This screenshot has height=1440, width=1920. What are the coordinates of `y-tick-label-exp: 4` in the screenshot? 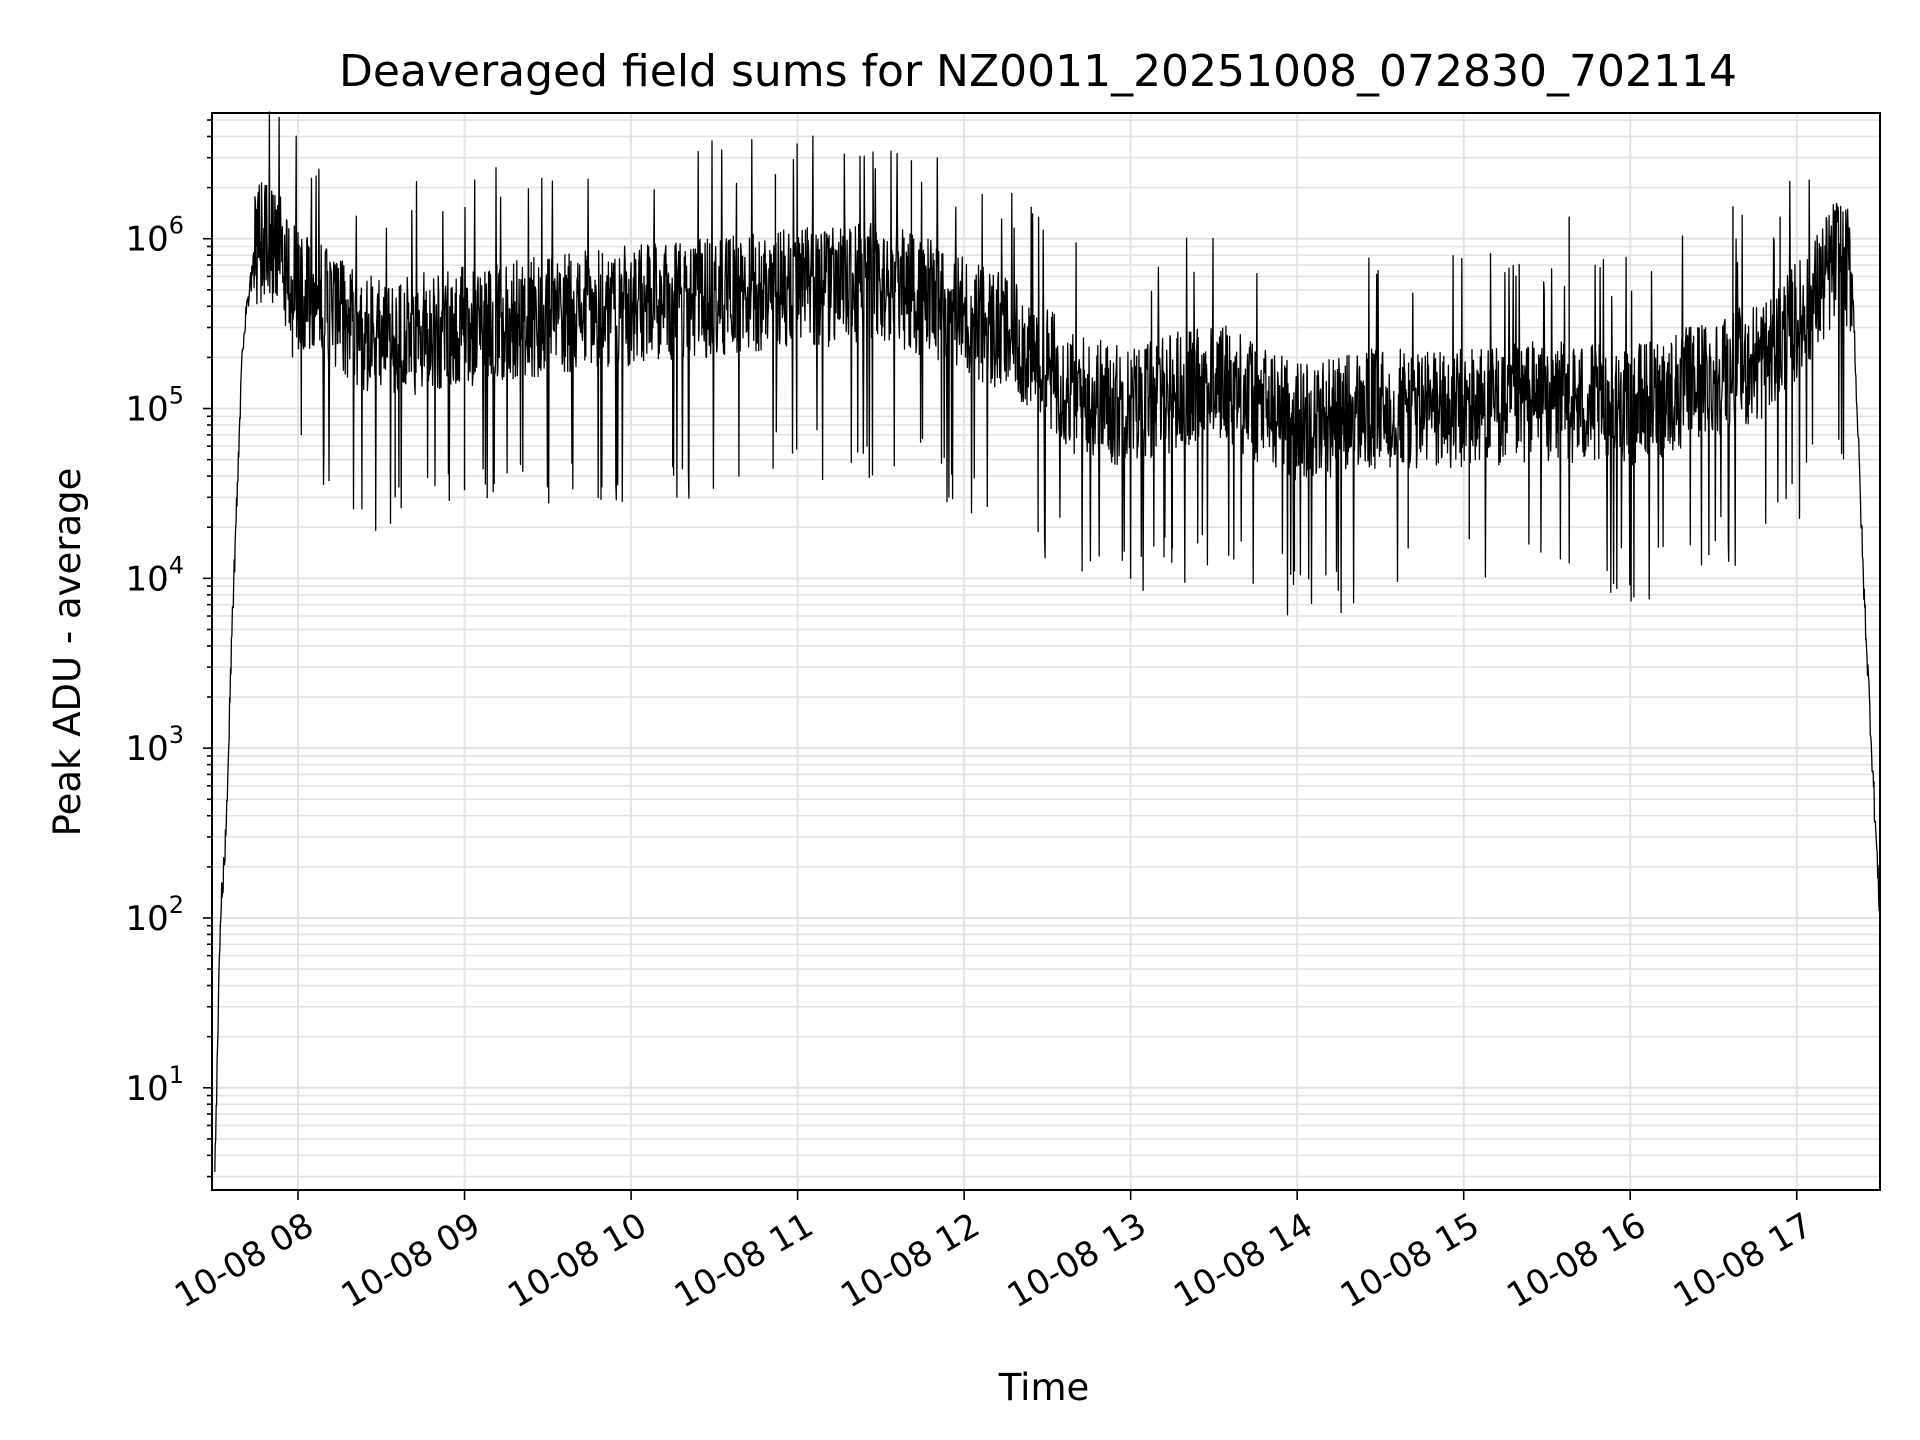 It's located at (176, 565).